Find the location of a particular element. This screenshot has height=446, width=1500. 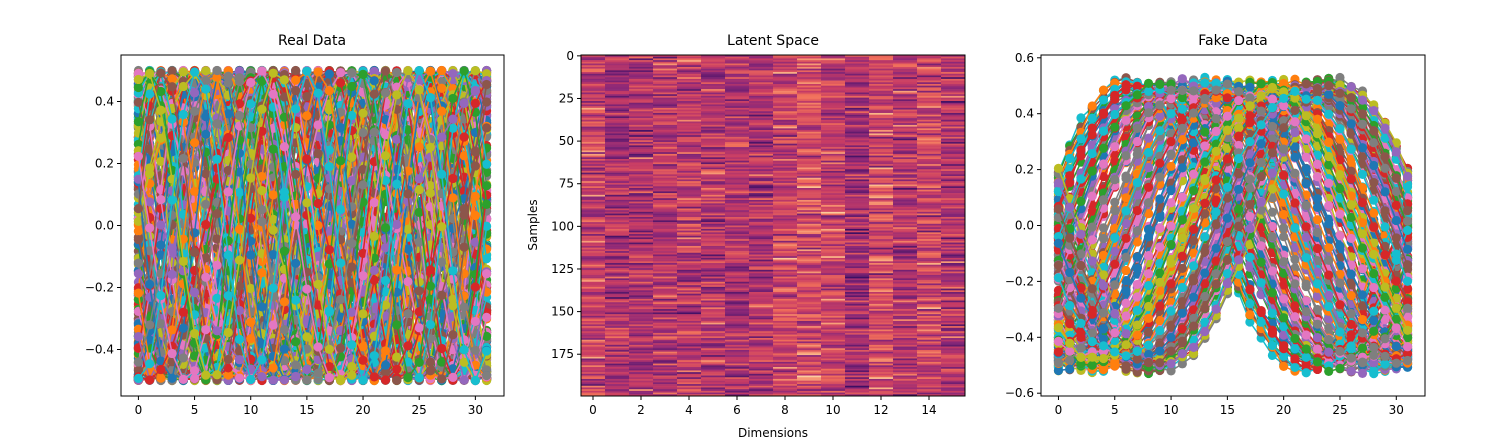

real-data-title: Real Data is located at coordinates (312, 41).